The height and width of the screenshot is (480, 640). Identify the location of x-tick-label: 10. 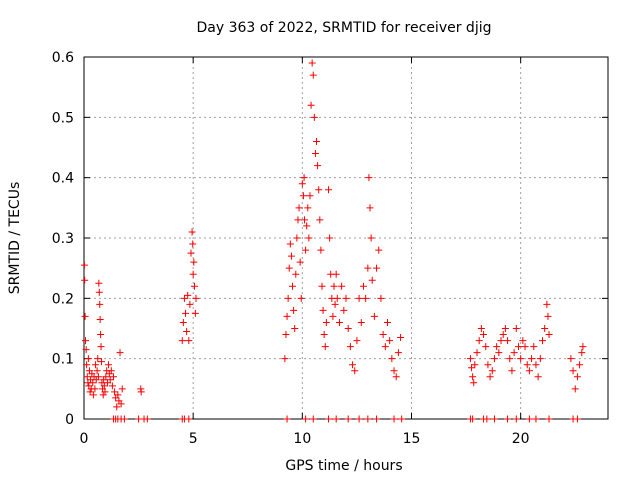
(302, 439).